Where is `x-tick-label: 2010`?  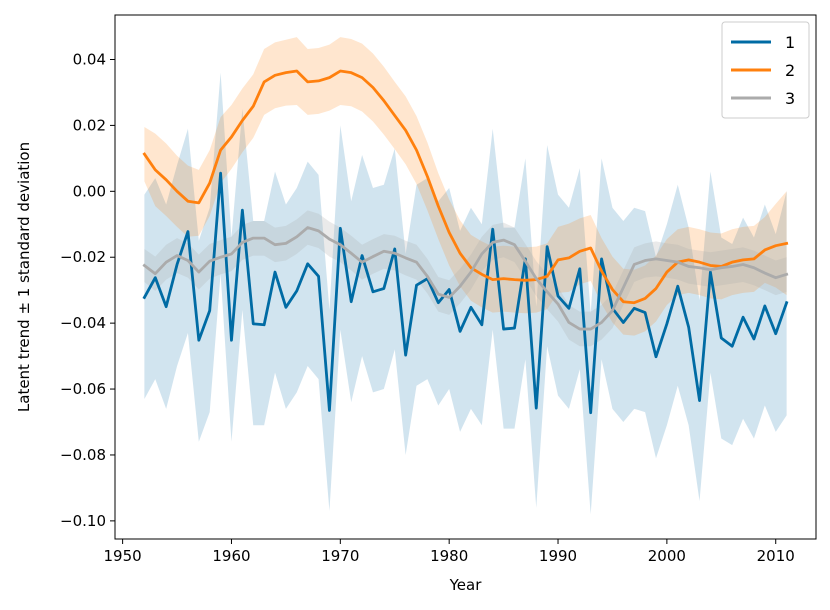
x-tick-label: 2010 is located at coordinates (776, 556).